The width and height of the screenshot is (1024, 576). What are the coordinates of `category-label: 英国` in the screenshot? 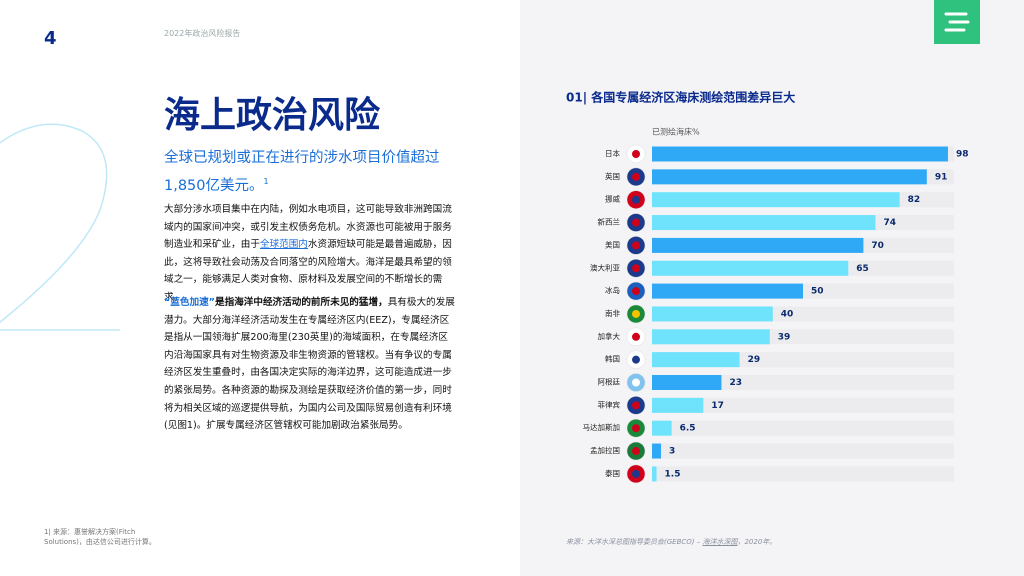 It's located at (612, 176).